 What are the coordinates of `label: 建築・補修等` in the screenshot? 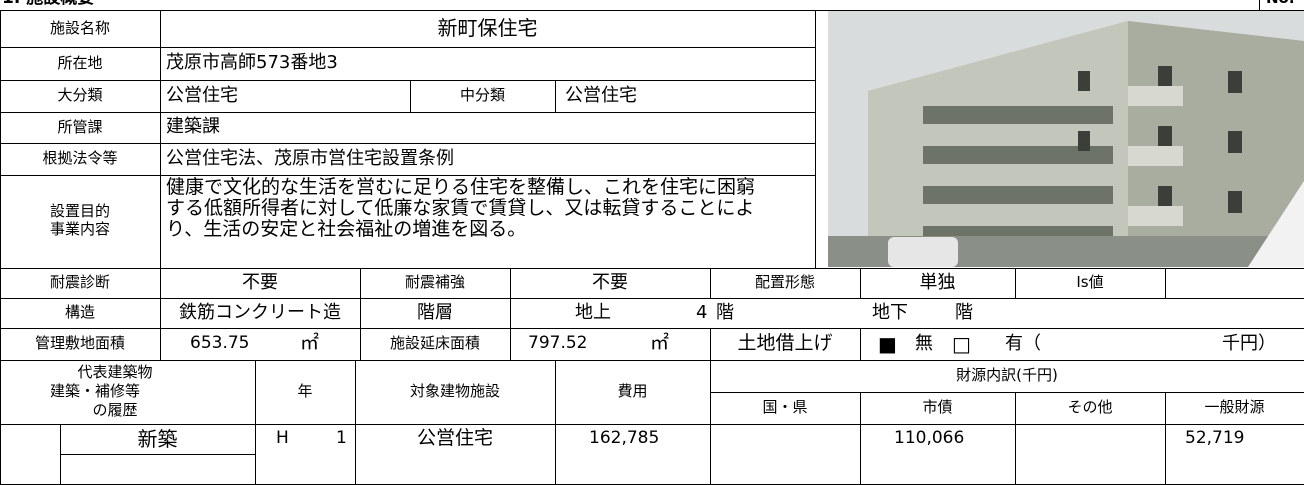 It's located at (94, 390).